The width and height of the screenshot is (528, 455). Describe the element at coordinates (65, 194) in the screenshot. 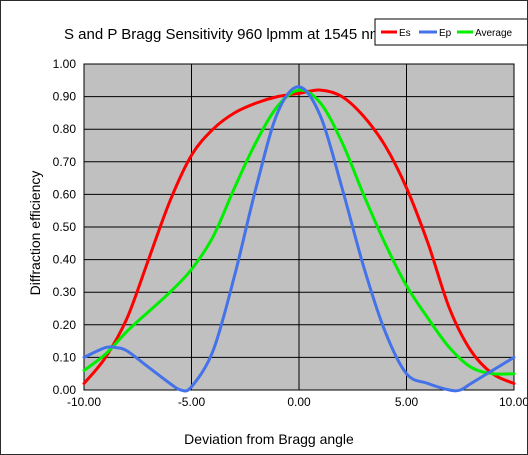

I see `y-tick-label: 0.60` at that location.